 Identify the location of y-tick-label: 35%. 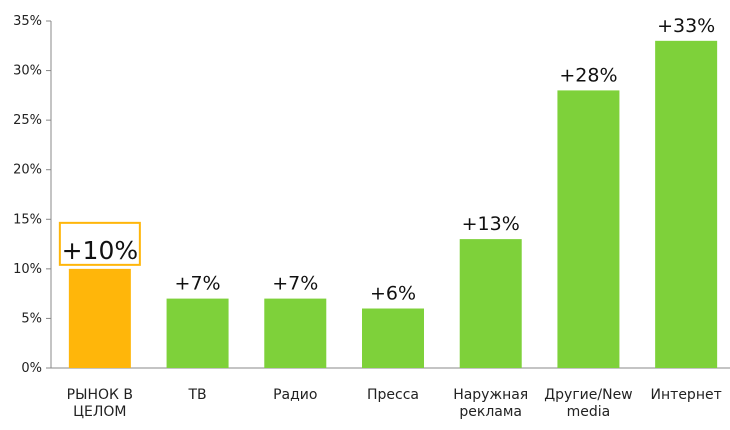
(27, 21).